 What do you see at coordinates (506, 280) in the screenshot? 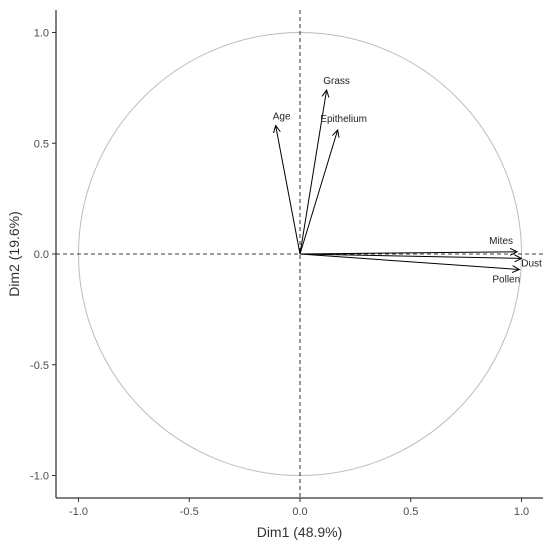
I see `label-pollen: Pollen` at bounding box center [506, 280].